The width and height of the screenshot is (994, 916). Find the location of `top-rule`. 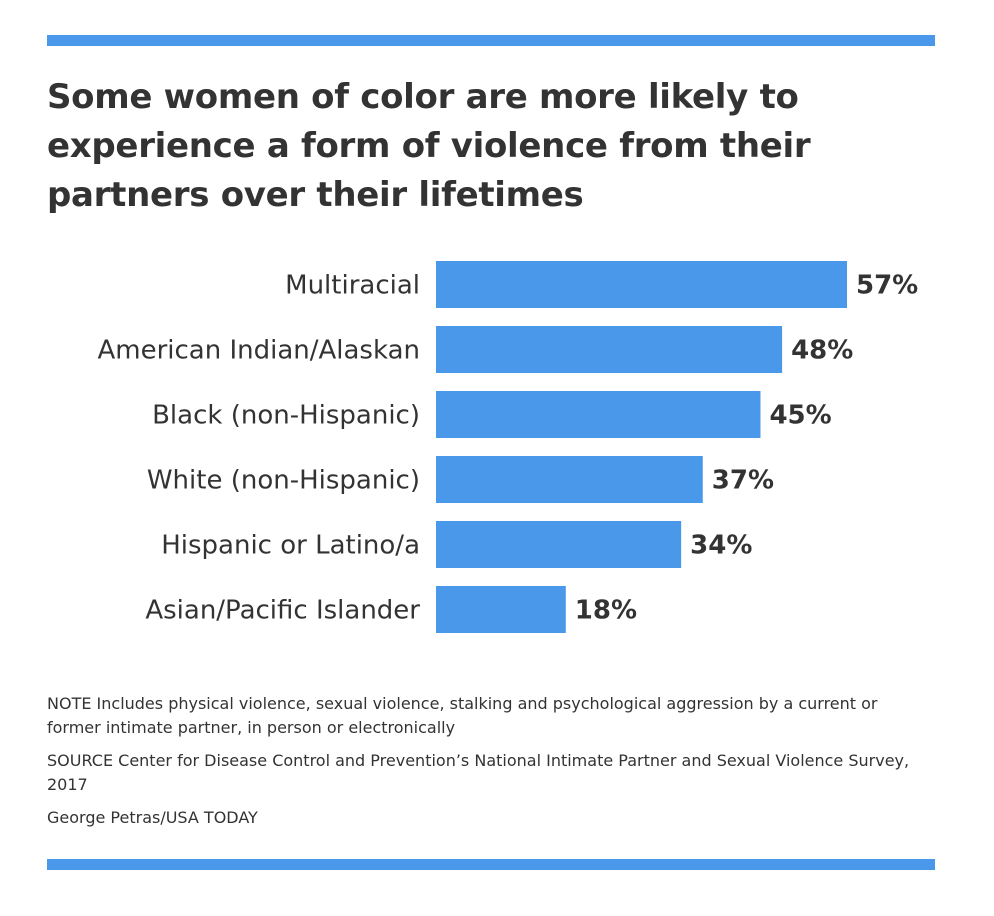

top-rule is located at coordinates (491, 40).